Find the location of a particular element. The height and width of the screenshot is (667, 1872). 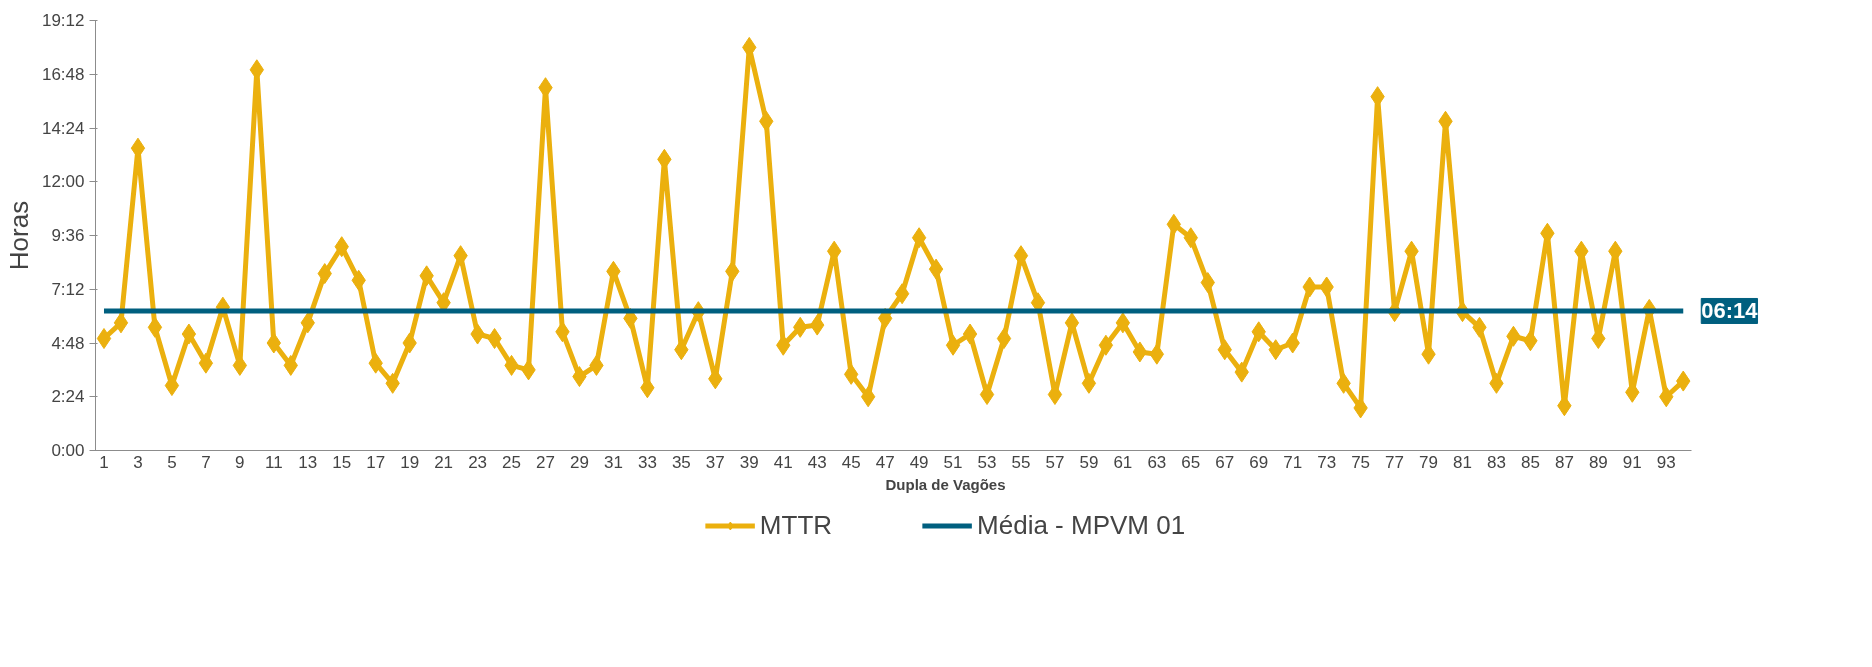

legend-label: MTTR is located at coordinates (796, 525).